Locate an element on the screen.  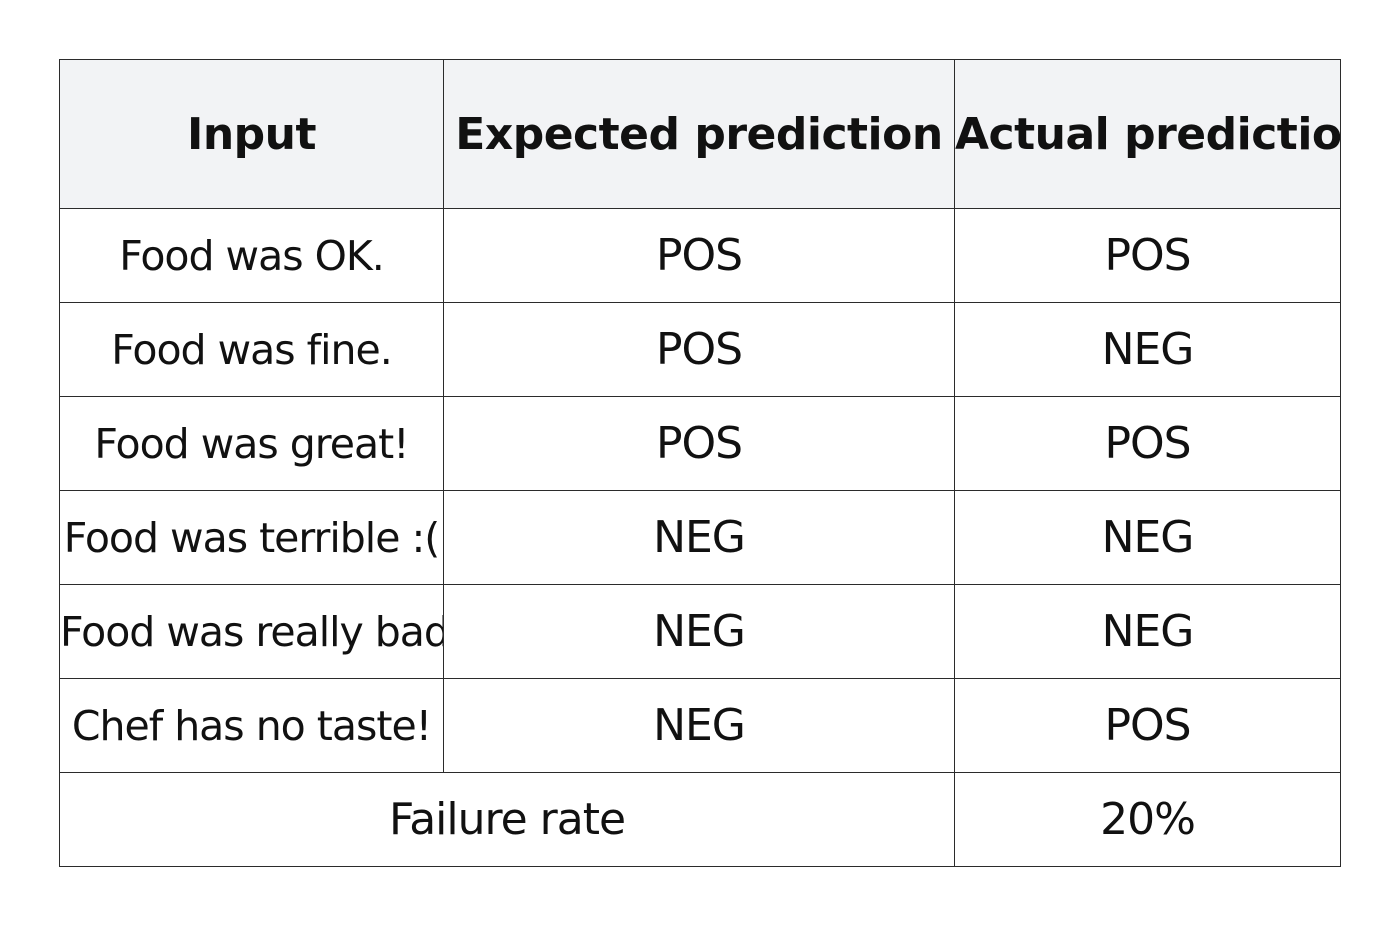
failure-rate-row: Failure rate 20% is located at coordinates (700, 820).